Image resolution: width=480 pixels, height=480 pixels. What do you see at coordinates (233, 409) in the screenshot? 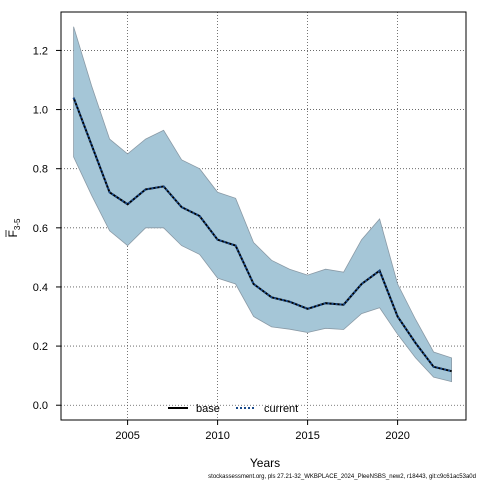
I see `legend: base current` at bounding box center [233, 409].